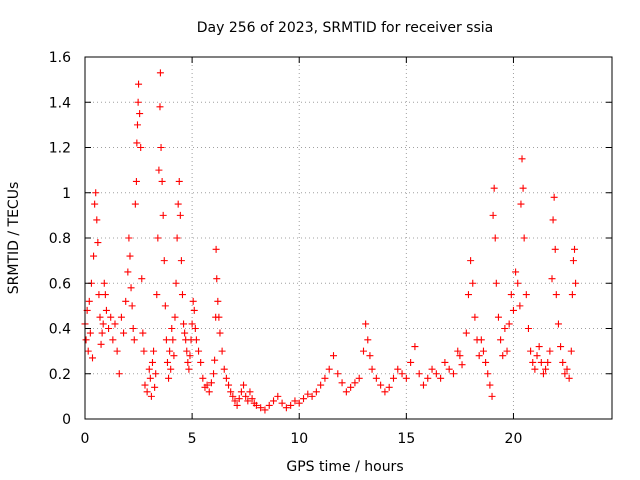 This screenshot has height=480, width=640. I want to click on x-axis-label: GPS time / hours, so click(344, 467).